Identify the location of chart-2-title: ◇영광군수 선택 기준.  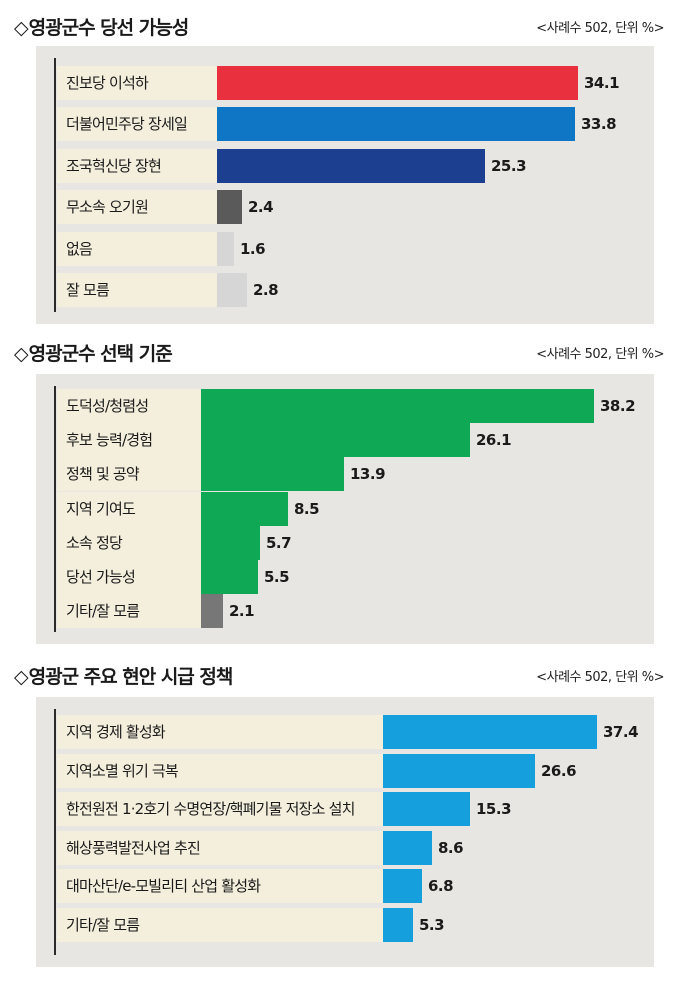
(93, 354).